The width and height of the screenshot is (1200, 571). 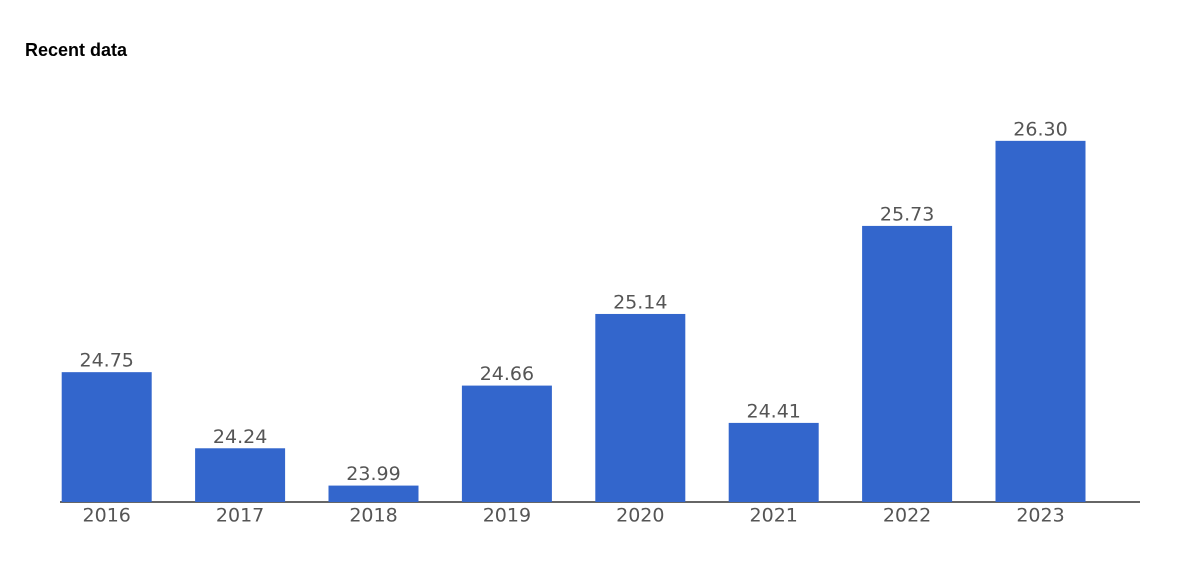 What do you see at coordinates (507, 516) in the screenshot?
I see `x-tick-label: 2019` at bounding box center [507, 516].